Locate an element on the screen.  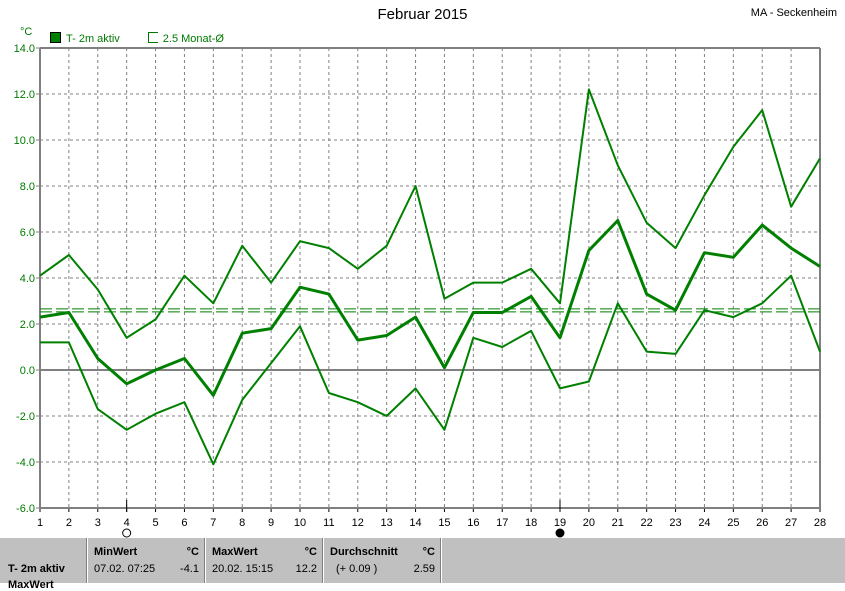
stats-row-label: T- 2m aktiv is located at coordinates (36, 569).